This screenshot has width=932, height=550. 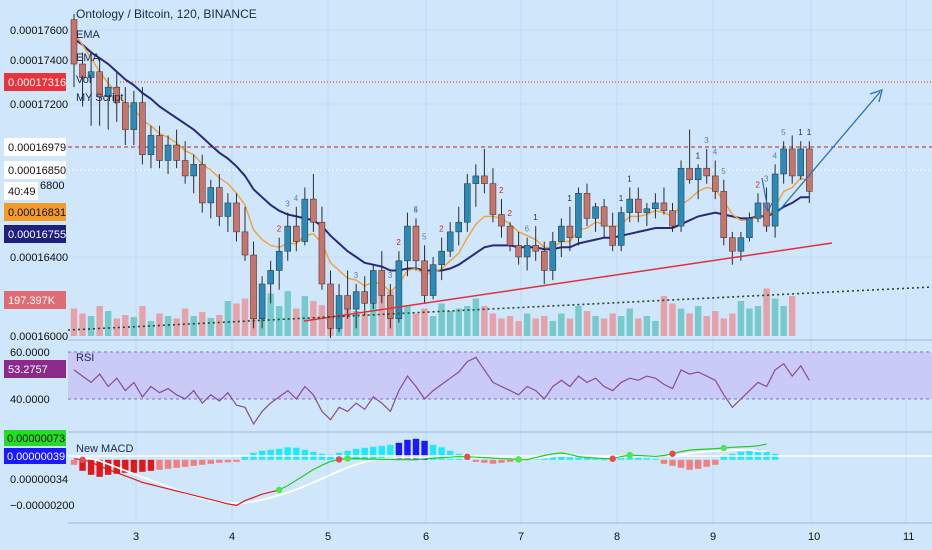 I want to click on indicator-label-ema-1: EMA, so click(x=88, y=35).